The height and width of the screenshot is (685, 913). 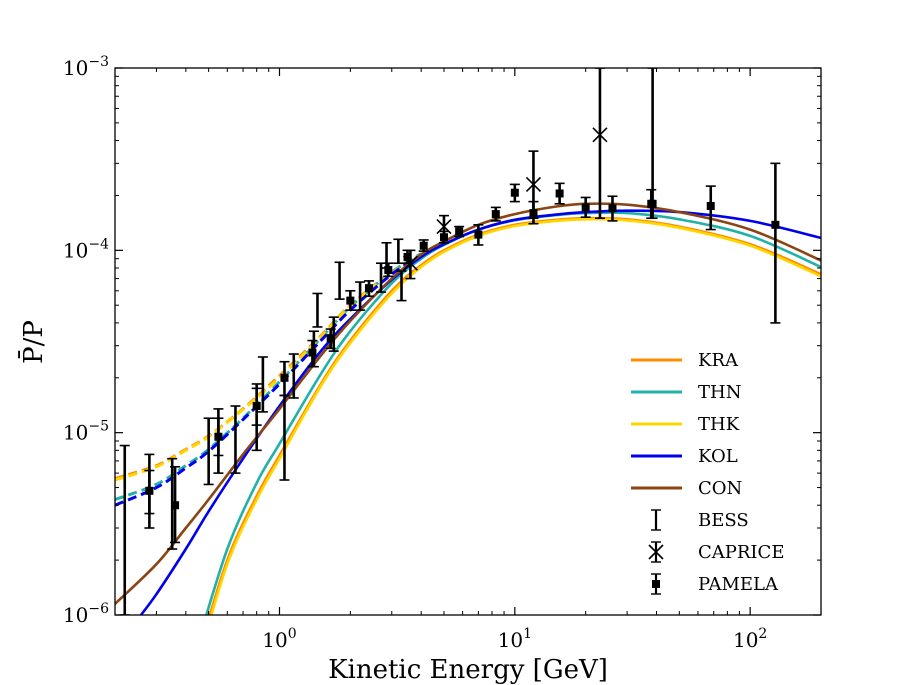 What do you see at coordinates (723, 520) in the screenshot?
I see `legend-label: BESS` at bounding box center [723, 520].